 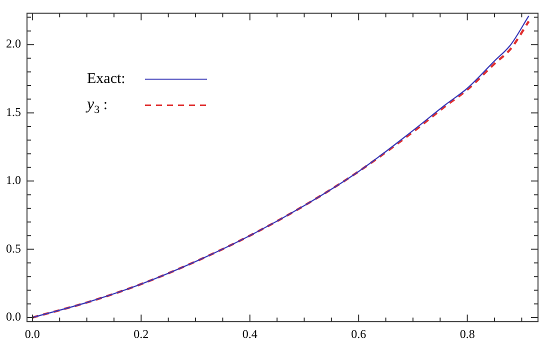 What do you see at coordinates (141, 333) in the screenshot?
I see `x-tick-label: 0.2` at bounding box center [141, 333].